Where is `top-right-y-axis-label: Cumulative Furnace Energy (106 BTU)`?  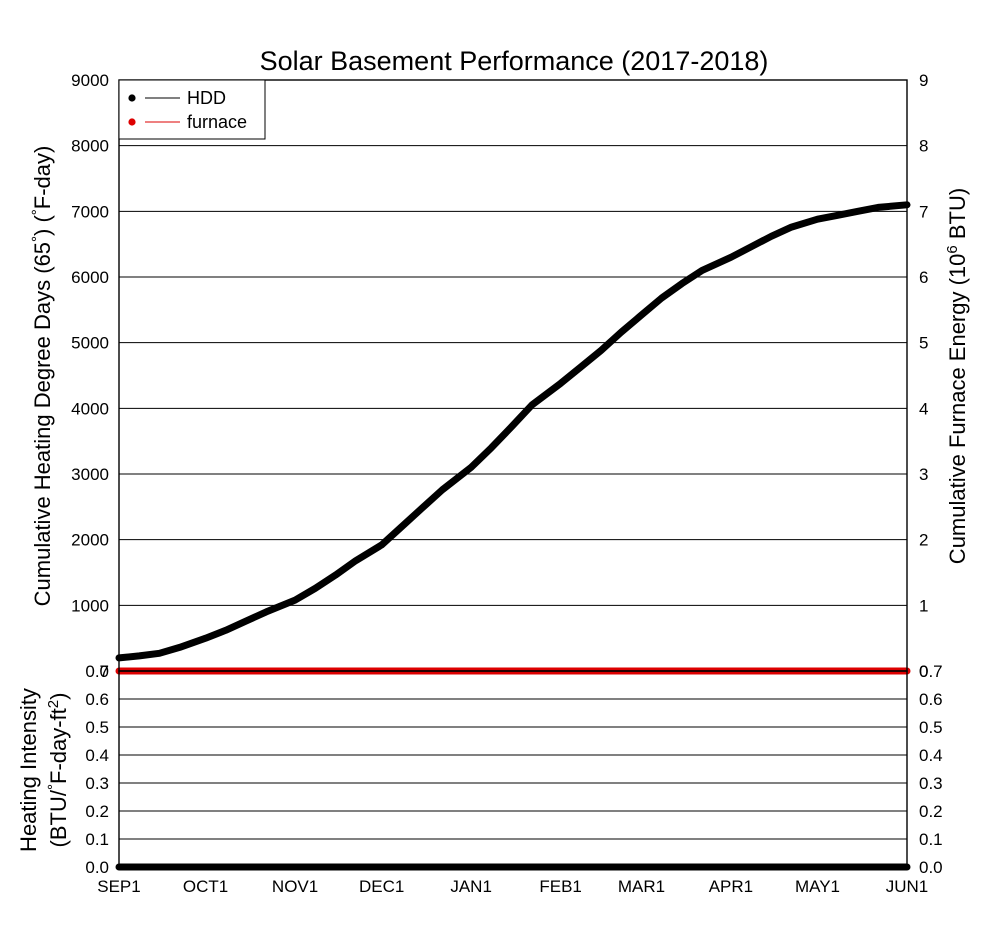 top-right-y-axis-label: Cumulative Furnace Energy (106 BTU) is located at coordinates (957, 376).